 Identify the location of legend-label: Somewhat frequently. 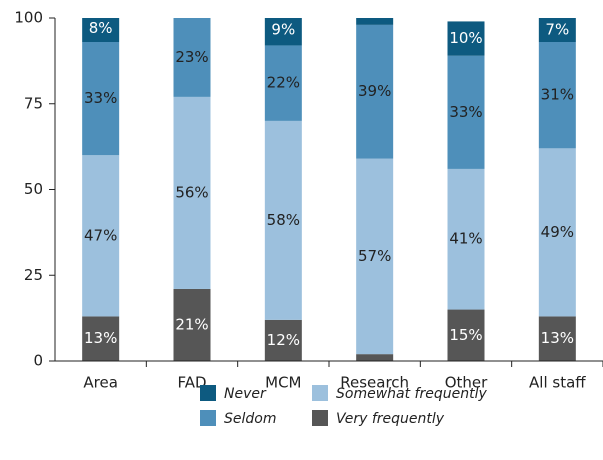
(411, 394).